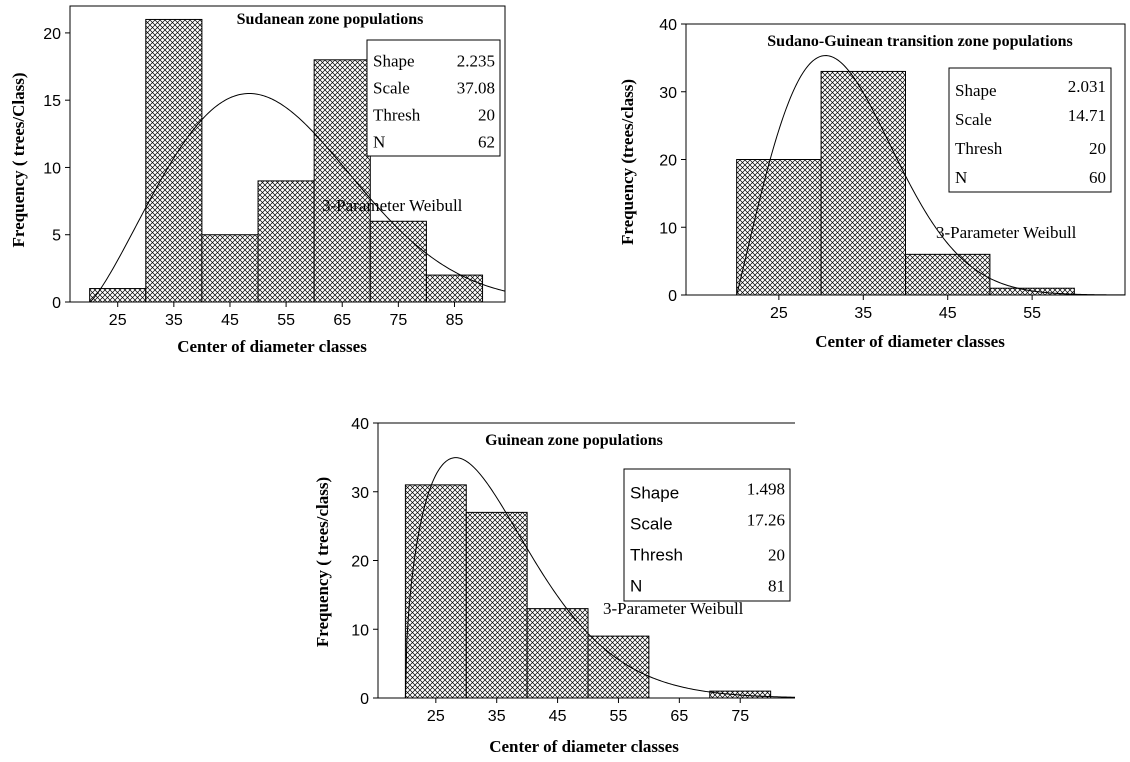 This screenshot has height=762, width=1130. I want to click on x-tick-label: 85, so click(455, 320).